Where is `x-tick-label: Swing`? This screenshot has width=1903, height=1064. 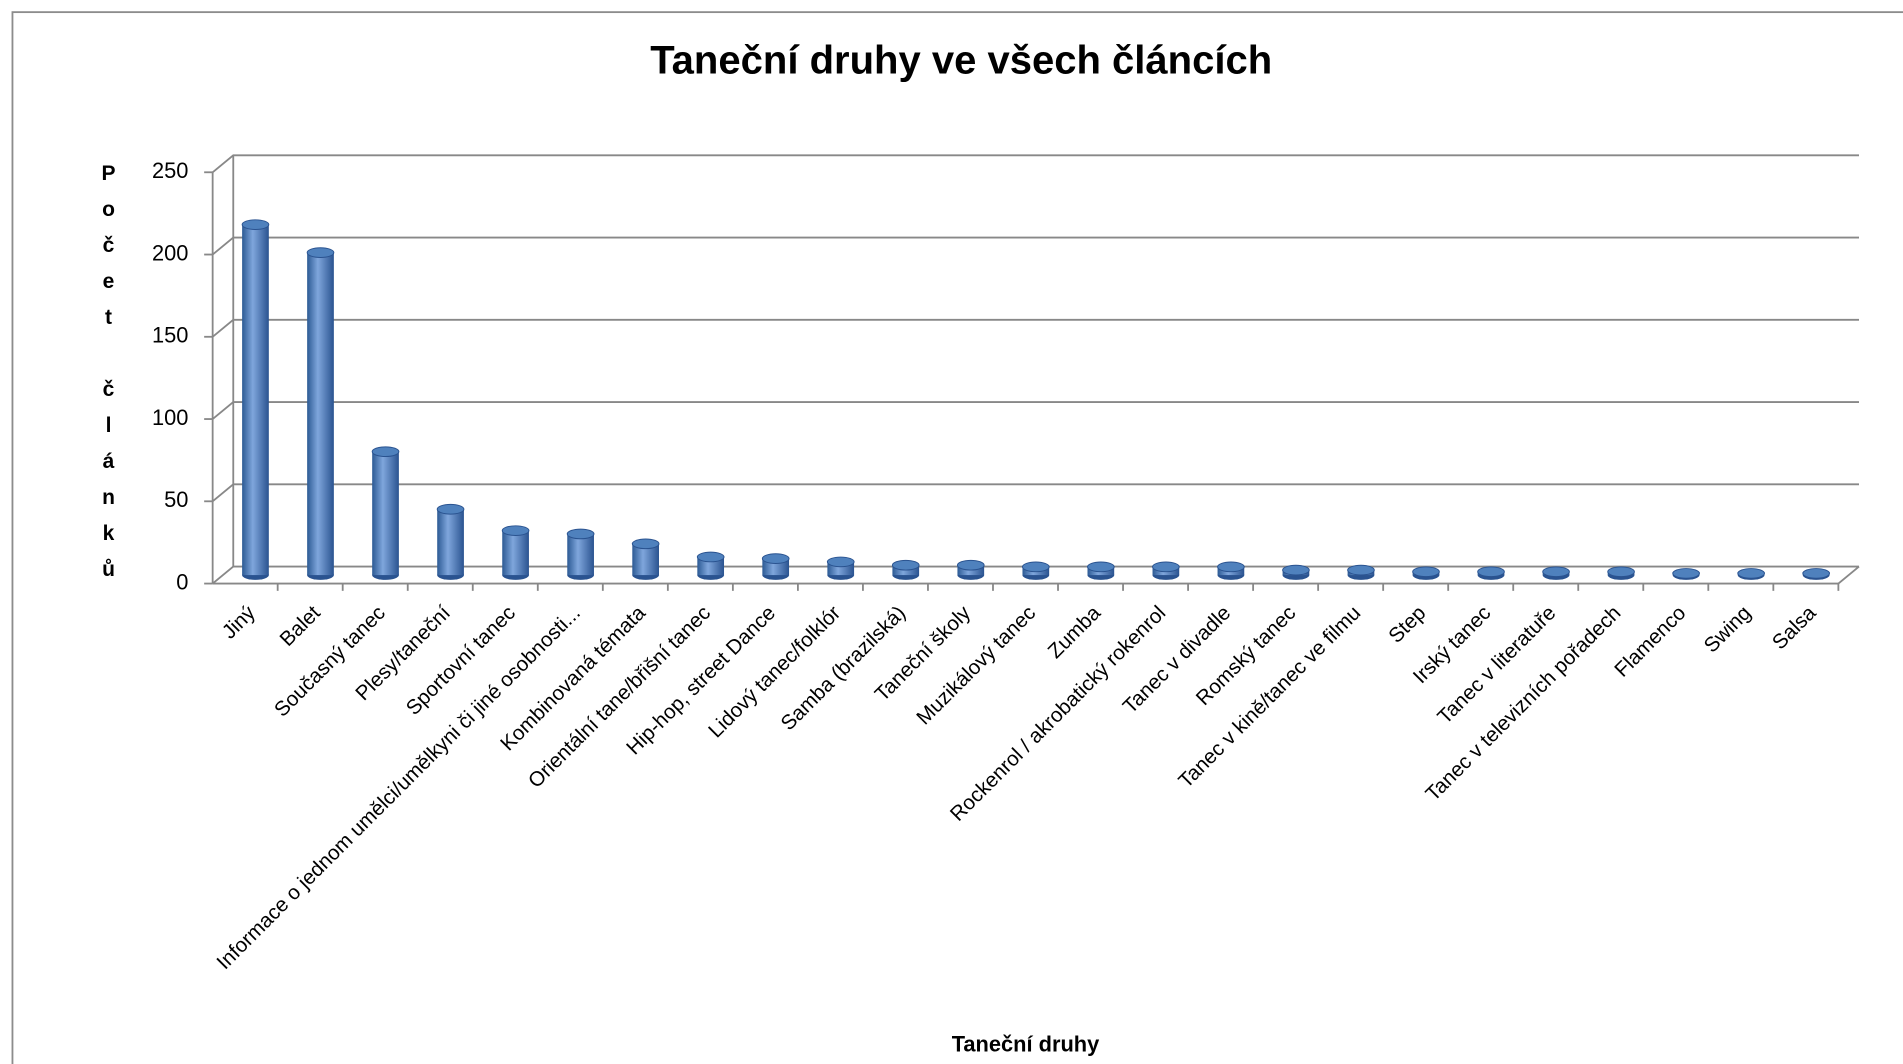
x-tick-label: Swing is located at coordinates (1728, 629).